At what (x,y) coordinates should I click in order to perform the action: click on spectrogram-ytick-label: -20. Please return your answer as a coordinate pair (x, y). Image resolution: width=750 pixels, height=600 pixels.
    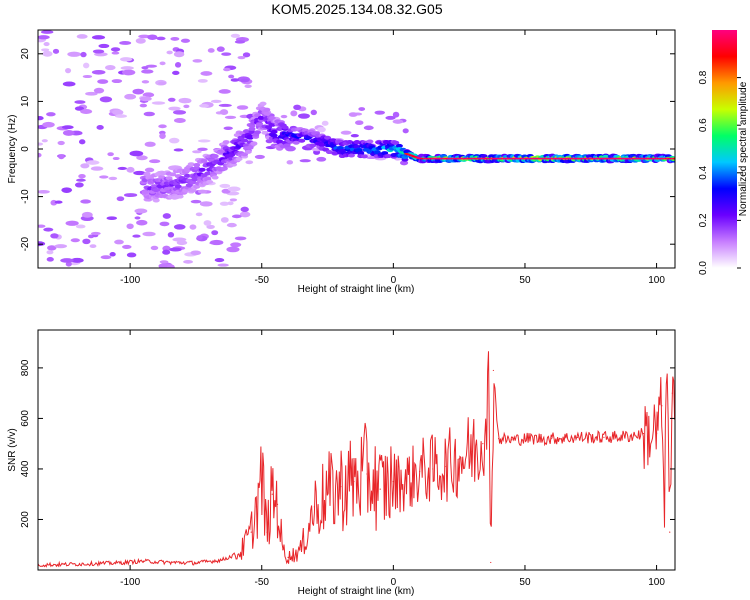
    Looking at the image, I should click on (25, 244).